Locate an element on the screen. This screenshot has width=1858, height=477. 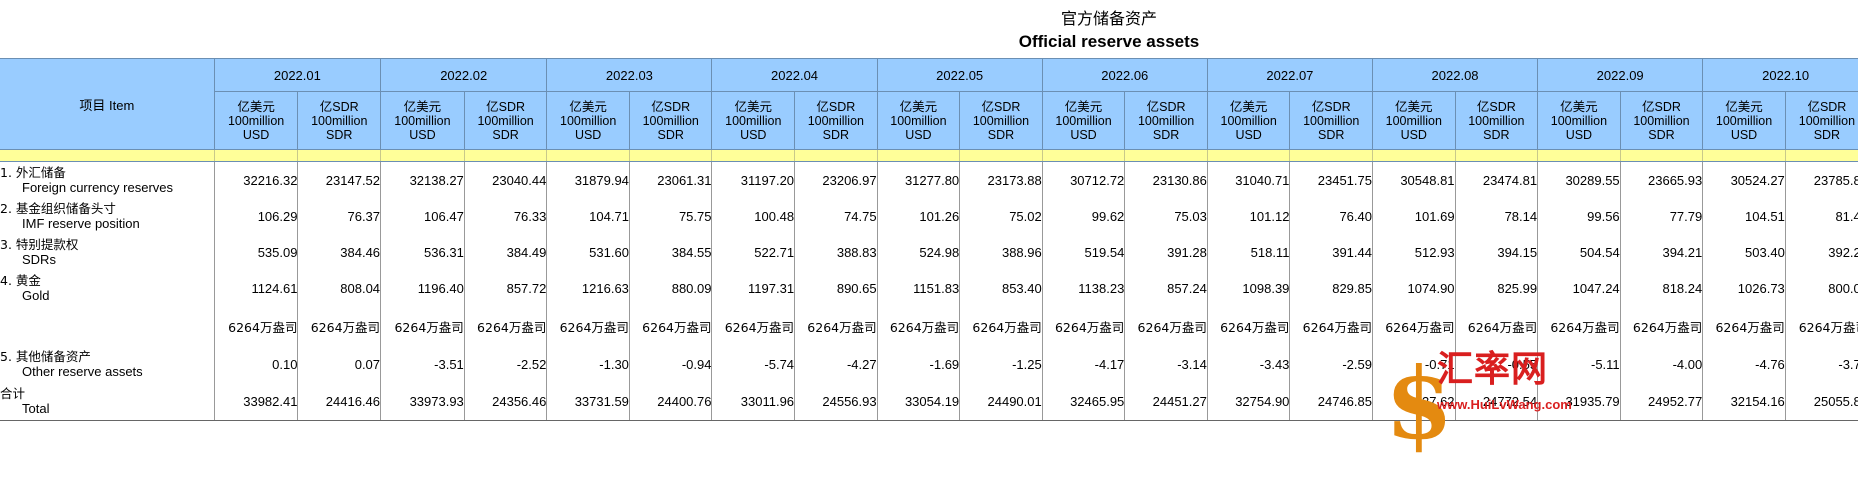
row-label-cn: 1. 外汇储备 is located at coordinates (33, 172).